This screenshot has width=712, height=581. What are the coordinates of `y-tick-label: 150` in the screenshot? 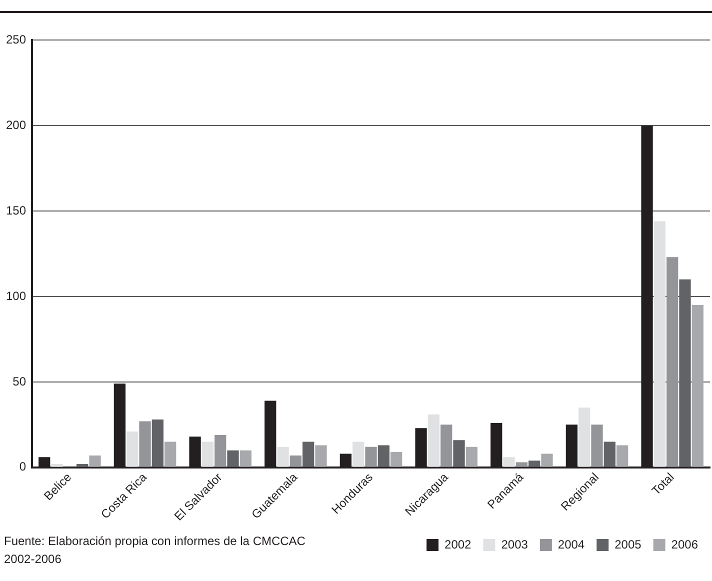 It's located at (16, 210).